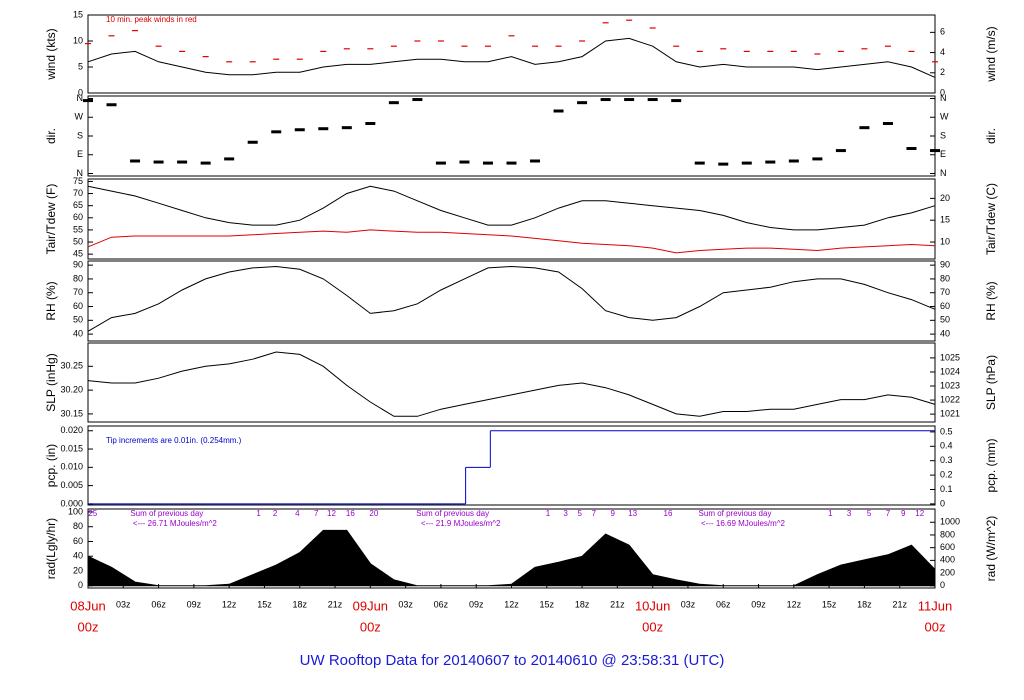 The image size is (1024, 700). I want to click on y-tick-label: 60, so click(78, 306).